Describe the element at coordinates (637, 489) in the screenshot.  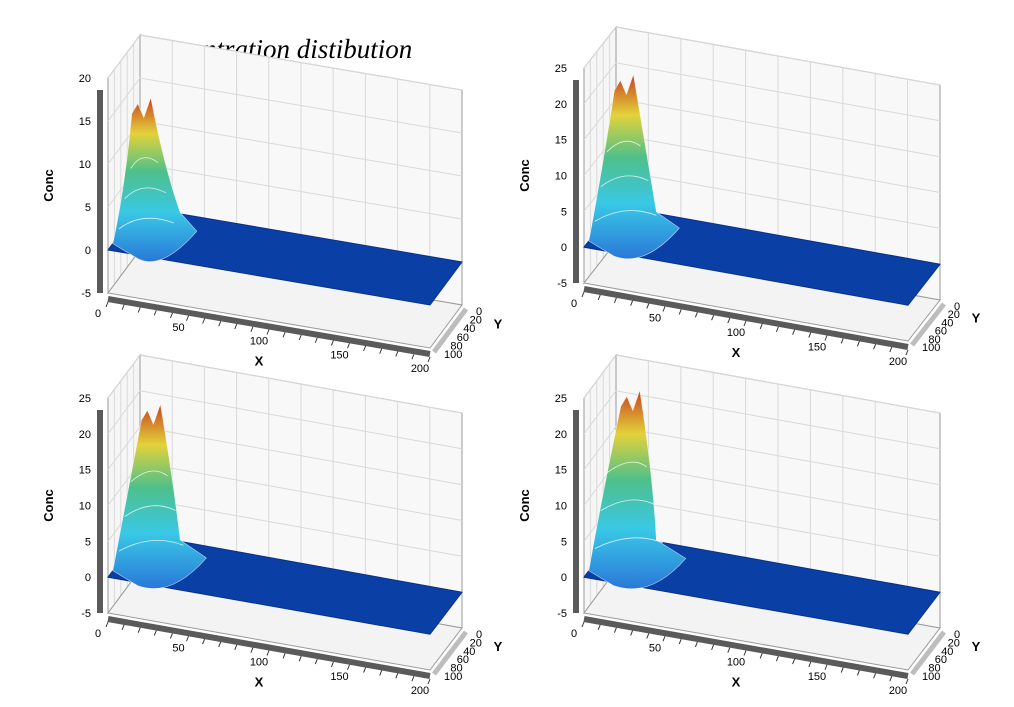
I see `concentration-peak` at that location.